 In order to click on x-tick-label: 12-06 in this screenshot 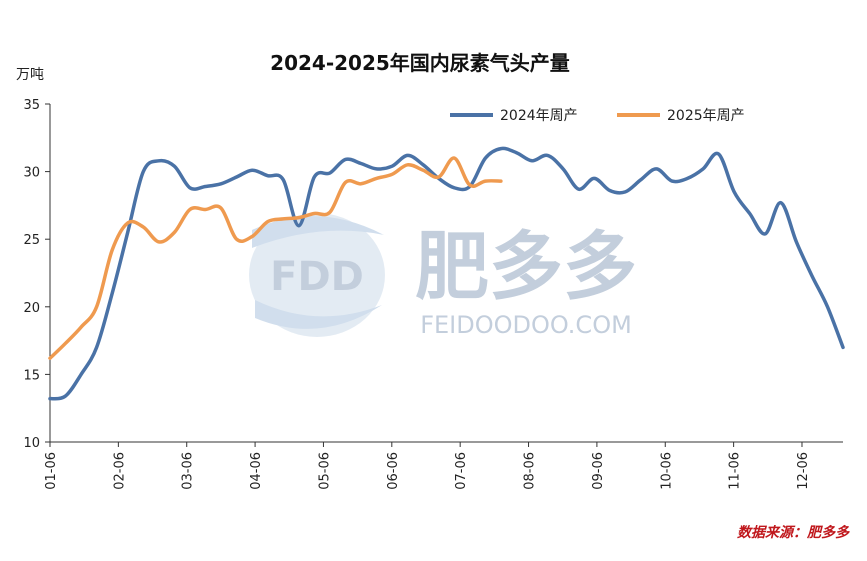, I will do `click(803, 471)`.